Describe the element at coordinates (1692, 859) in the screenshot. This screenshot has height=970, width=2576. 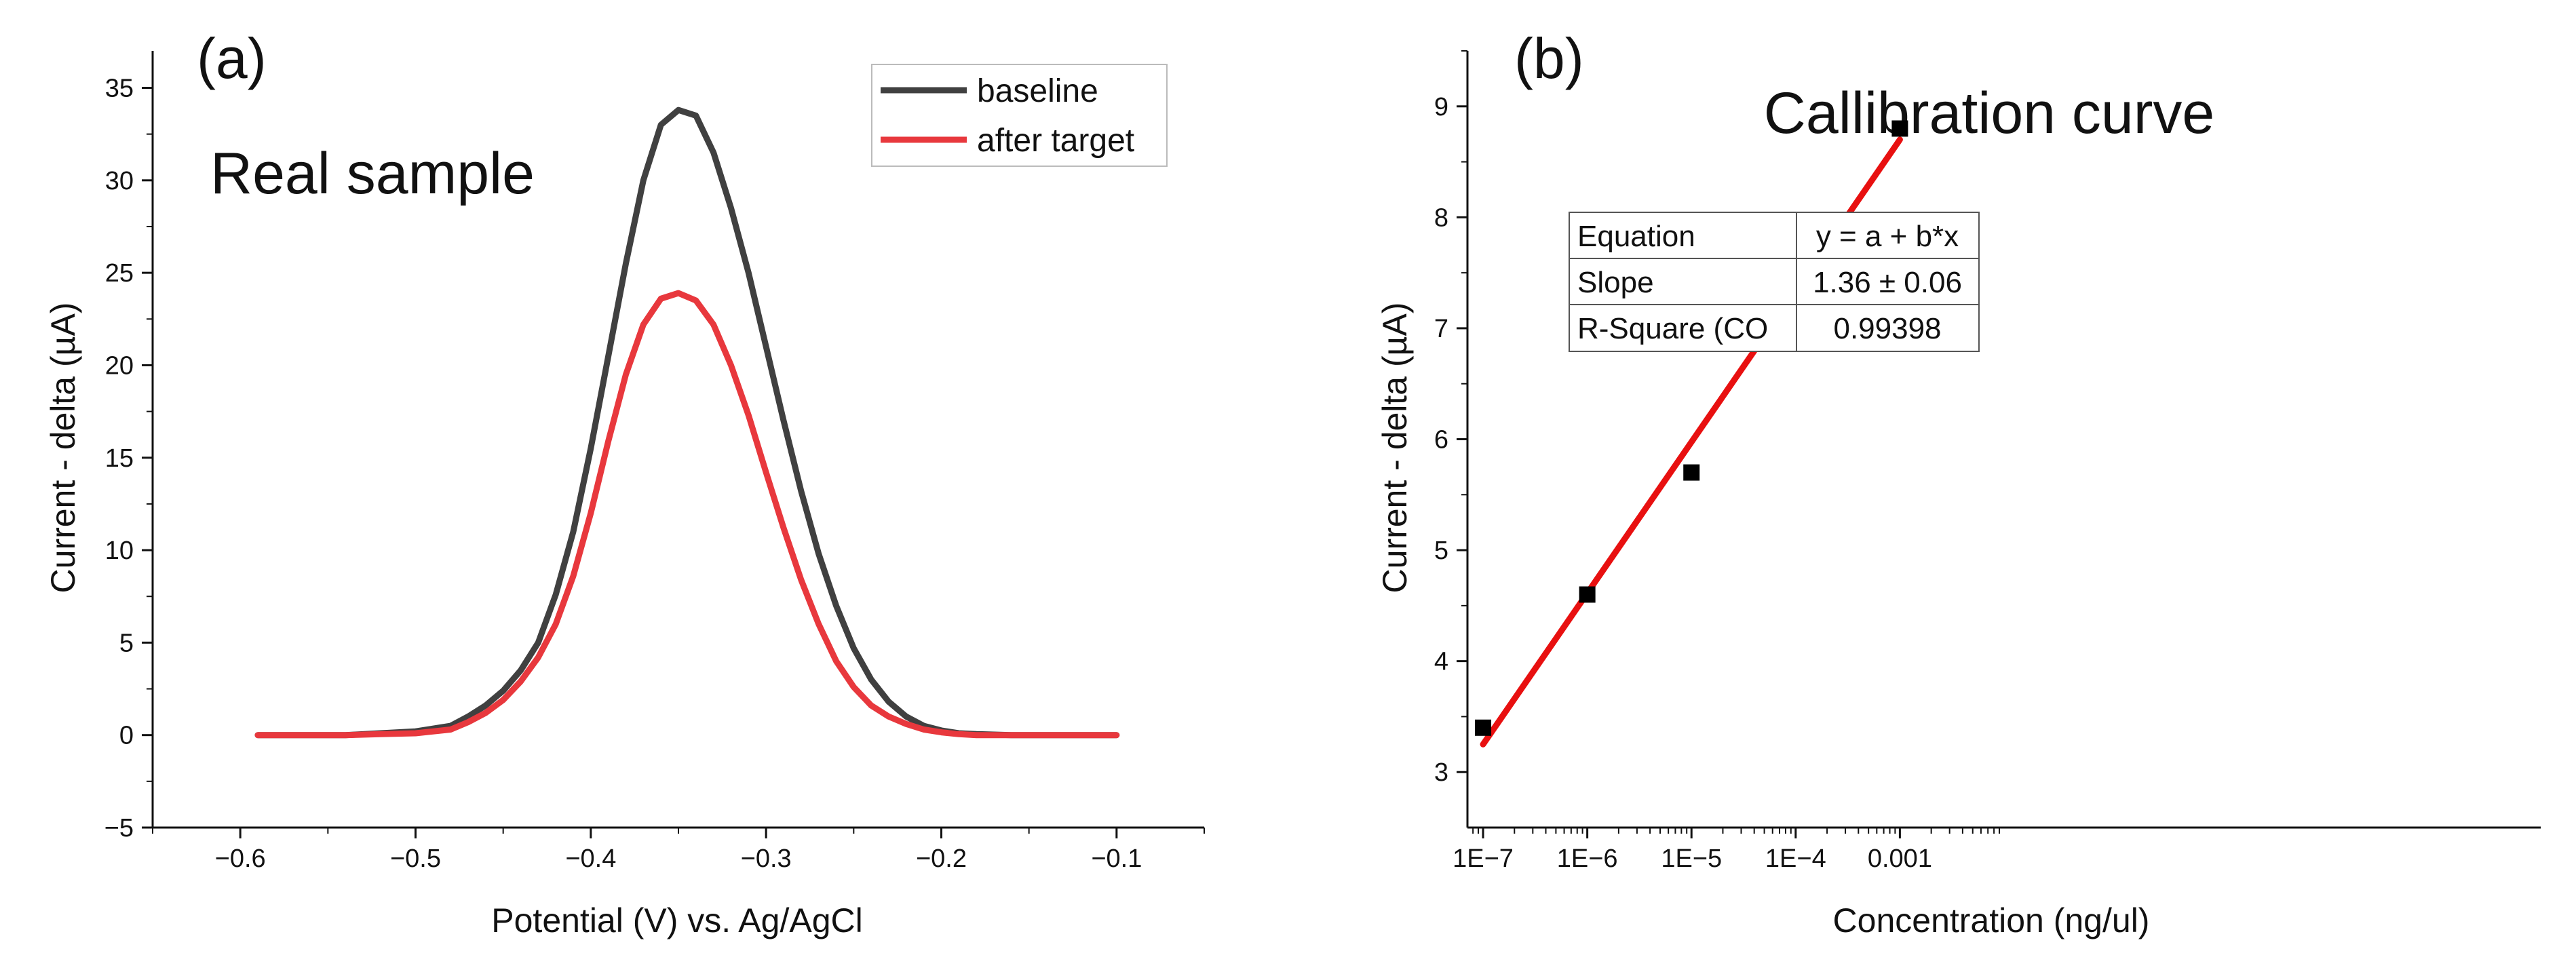
I see `panel-b-x-tick-label: 1E−5` at that location.